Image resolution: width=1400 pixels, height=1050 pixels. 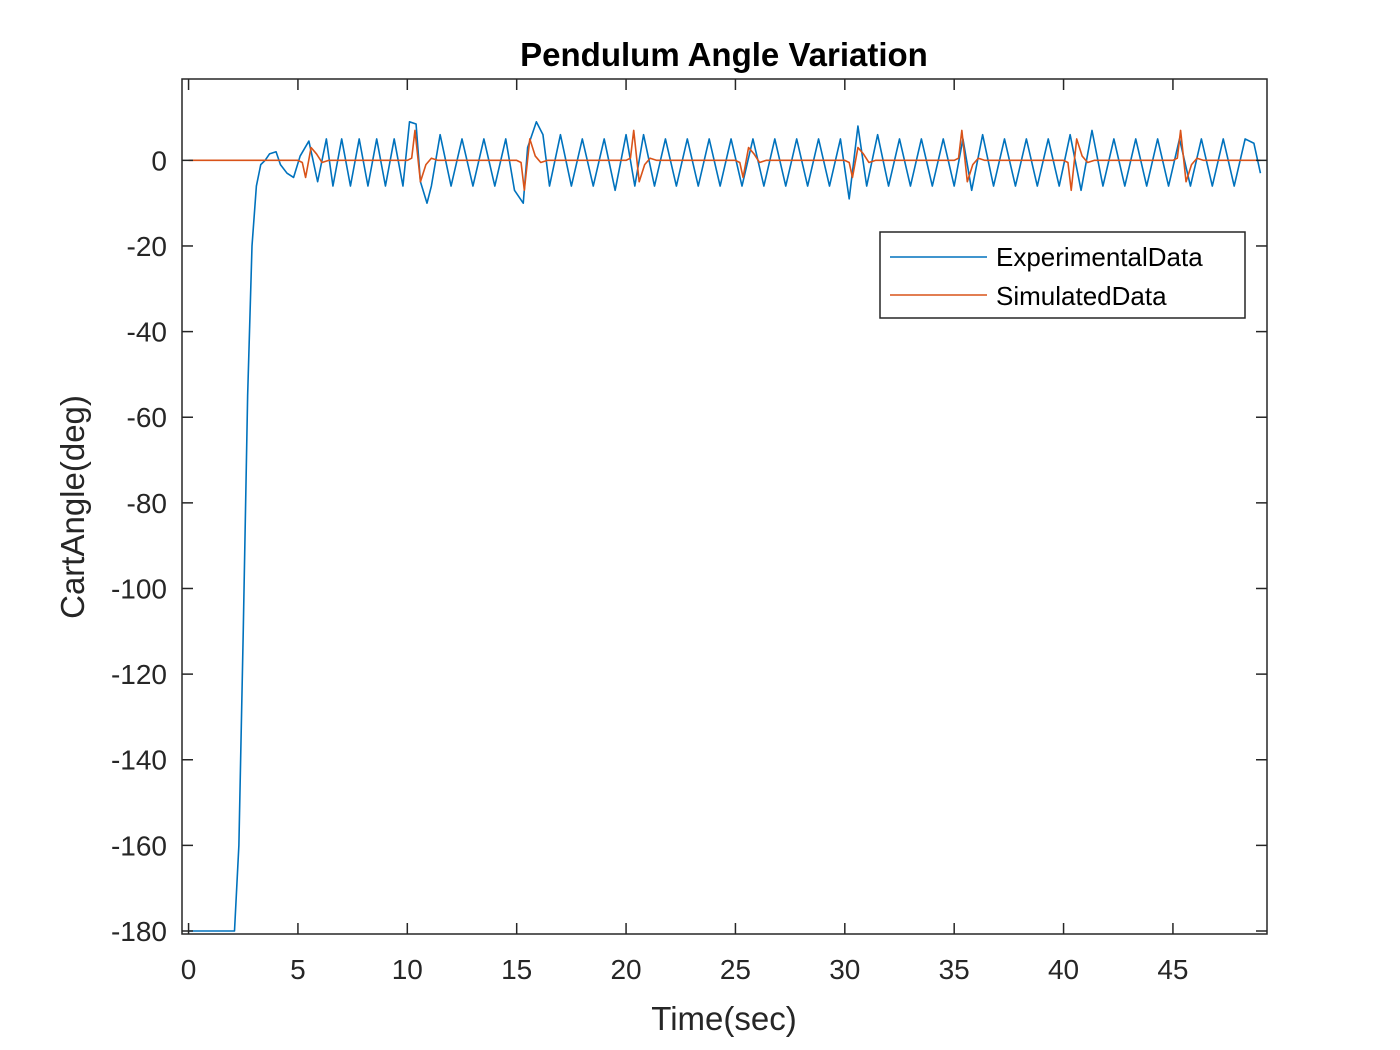 I want to click on series-line-simulateddata, so click(x=724, y=160).